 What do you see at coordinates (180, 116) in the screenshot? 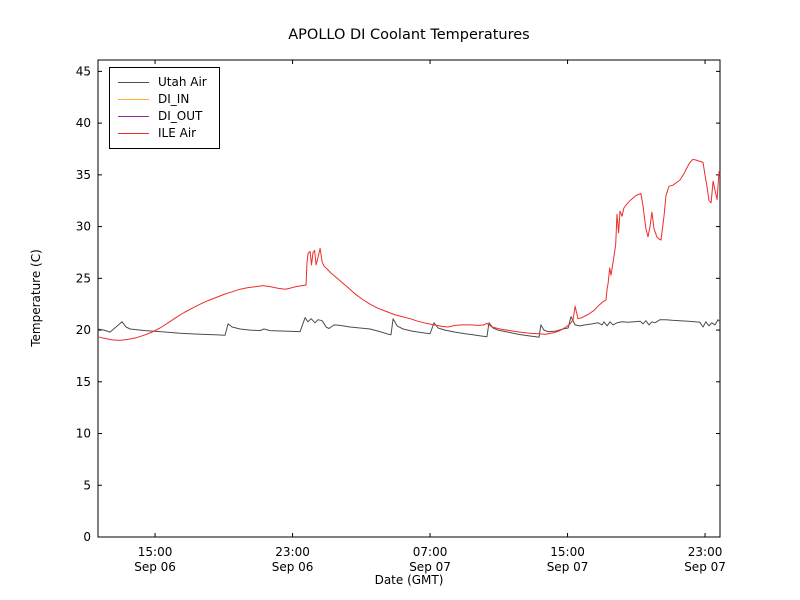
I see `legend-label: DI_OUT` at bounding box center [180, 116].